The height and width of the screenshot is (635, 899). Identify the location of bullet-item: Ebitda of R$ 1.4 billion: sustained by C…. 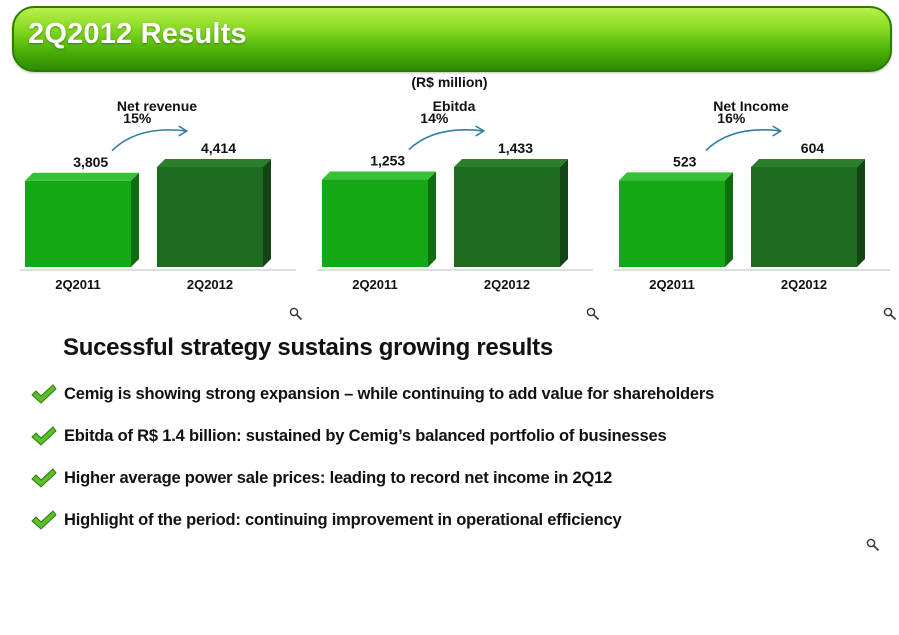
(348, 436).